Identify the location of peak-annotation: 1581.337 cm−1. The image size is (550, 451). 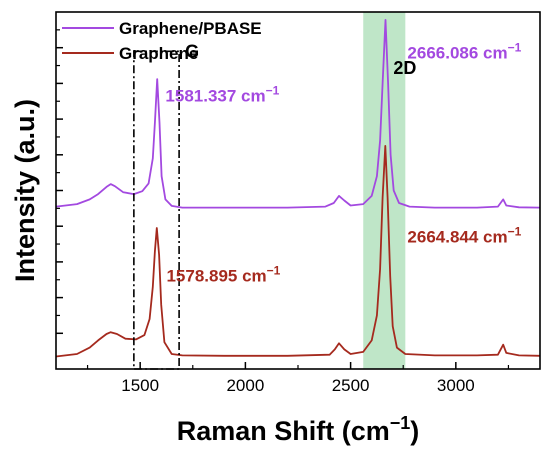
(222, 94).